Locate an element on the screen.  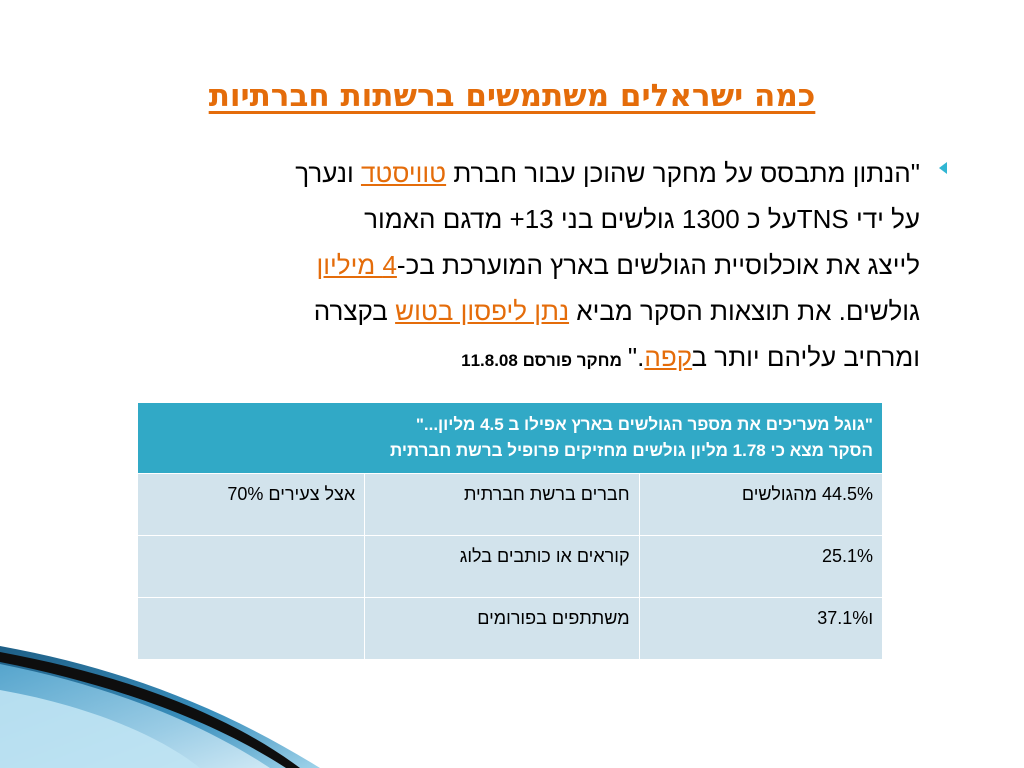
natan-lipson-link: נתן ליפסון בטוש is located at coordinates (482, 311).